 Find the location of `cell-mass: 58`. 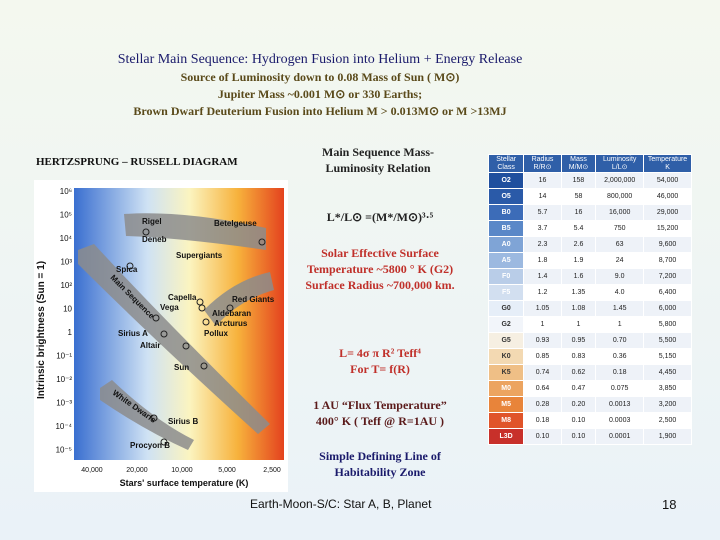

cell-mass: 58 is located at coordinates (578, 197).